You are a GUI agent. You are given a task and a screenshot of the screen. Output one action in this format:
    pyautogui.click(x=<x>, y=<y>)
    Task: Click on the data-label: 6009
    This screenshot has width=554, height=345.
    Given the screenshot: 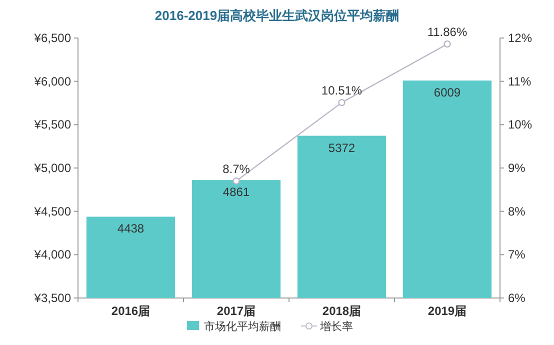 What is the action you would take?
    pyautogui.click(x=447, y=93)
    